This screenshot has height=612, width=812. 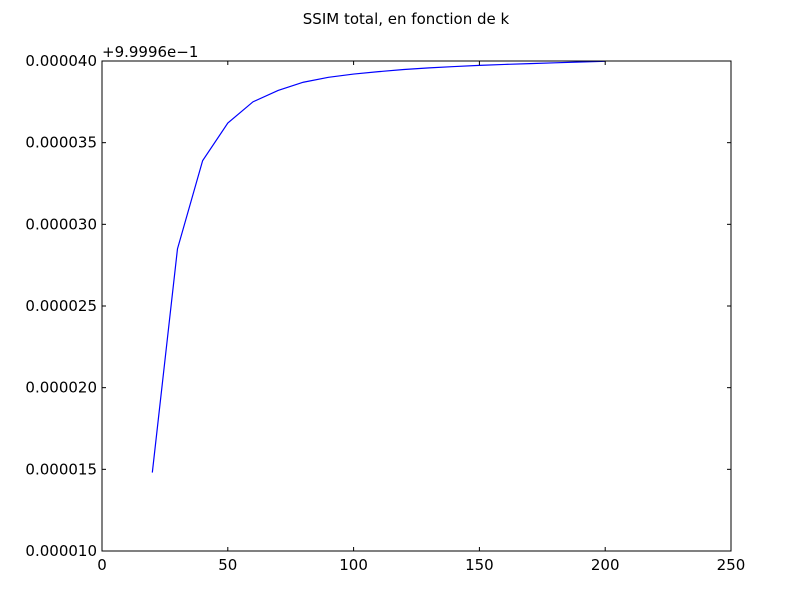 I want to click on y-tick-label: 0.000020, so click(x=61, y=388).